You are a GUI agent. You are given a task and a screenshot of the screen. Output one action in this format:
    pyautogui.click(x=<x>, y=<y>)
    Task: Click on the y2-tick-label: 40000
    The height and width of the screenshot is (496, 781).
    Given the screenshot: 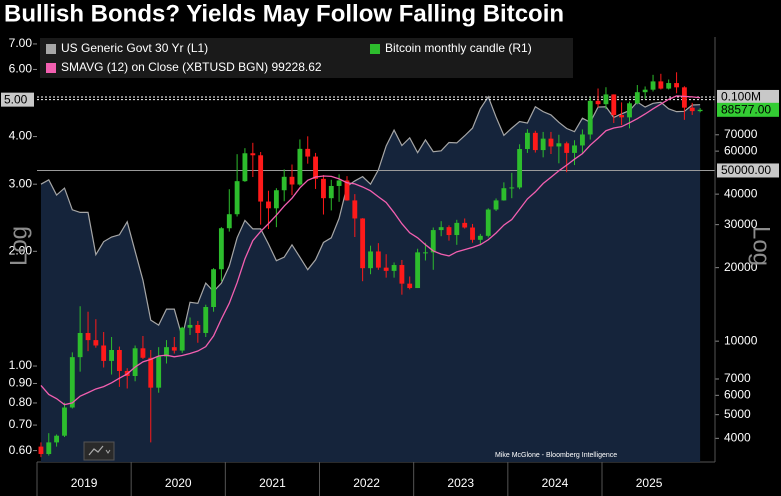 What is the action you would take?
    pyautogui.click(x=741, y=193)
    